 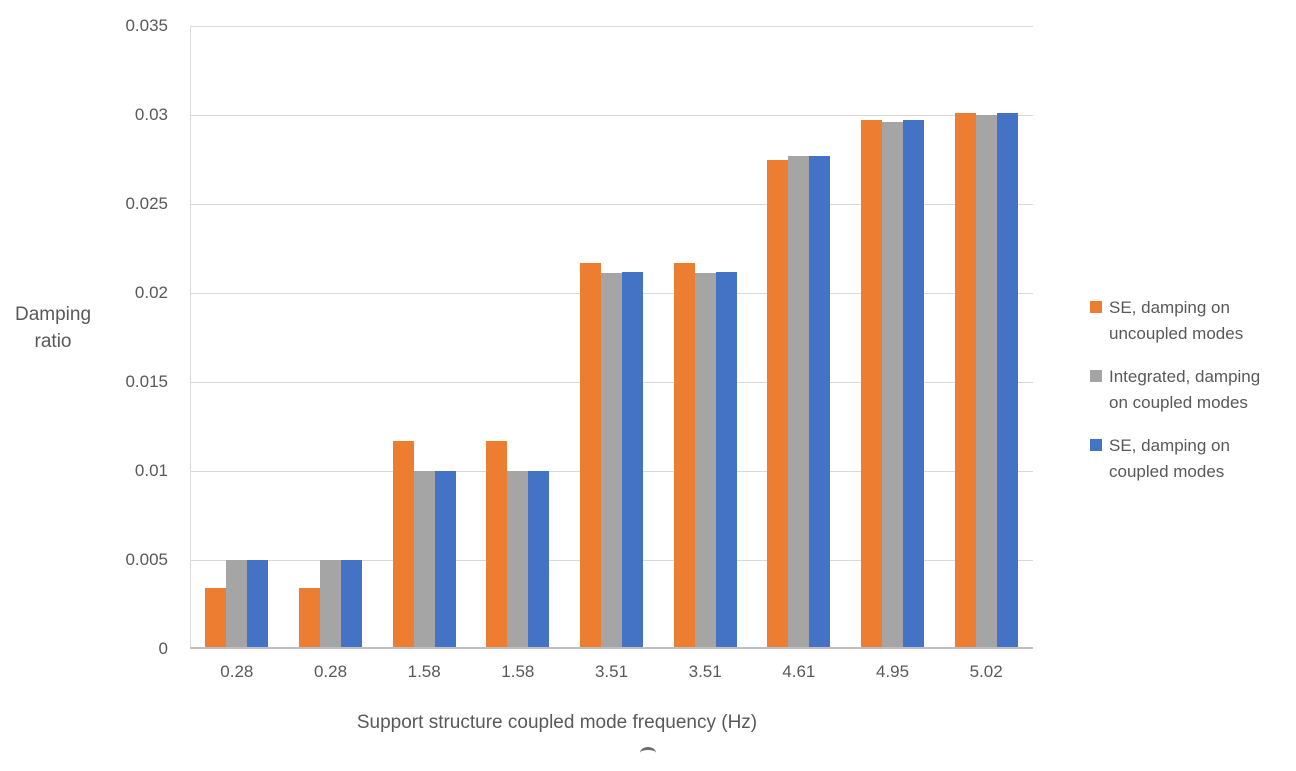 I want to click on y-axis-title-line2: ratio, so click(x=53, y=341).